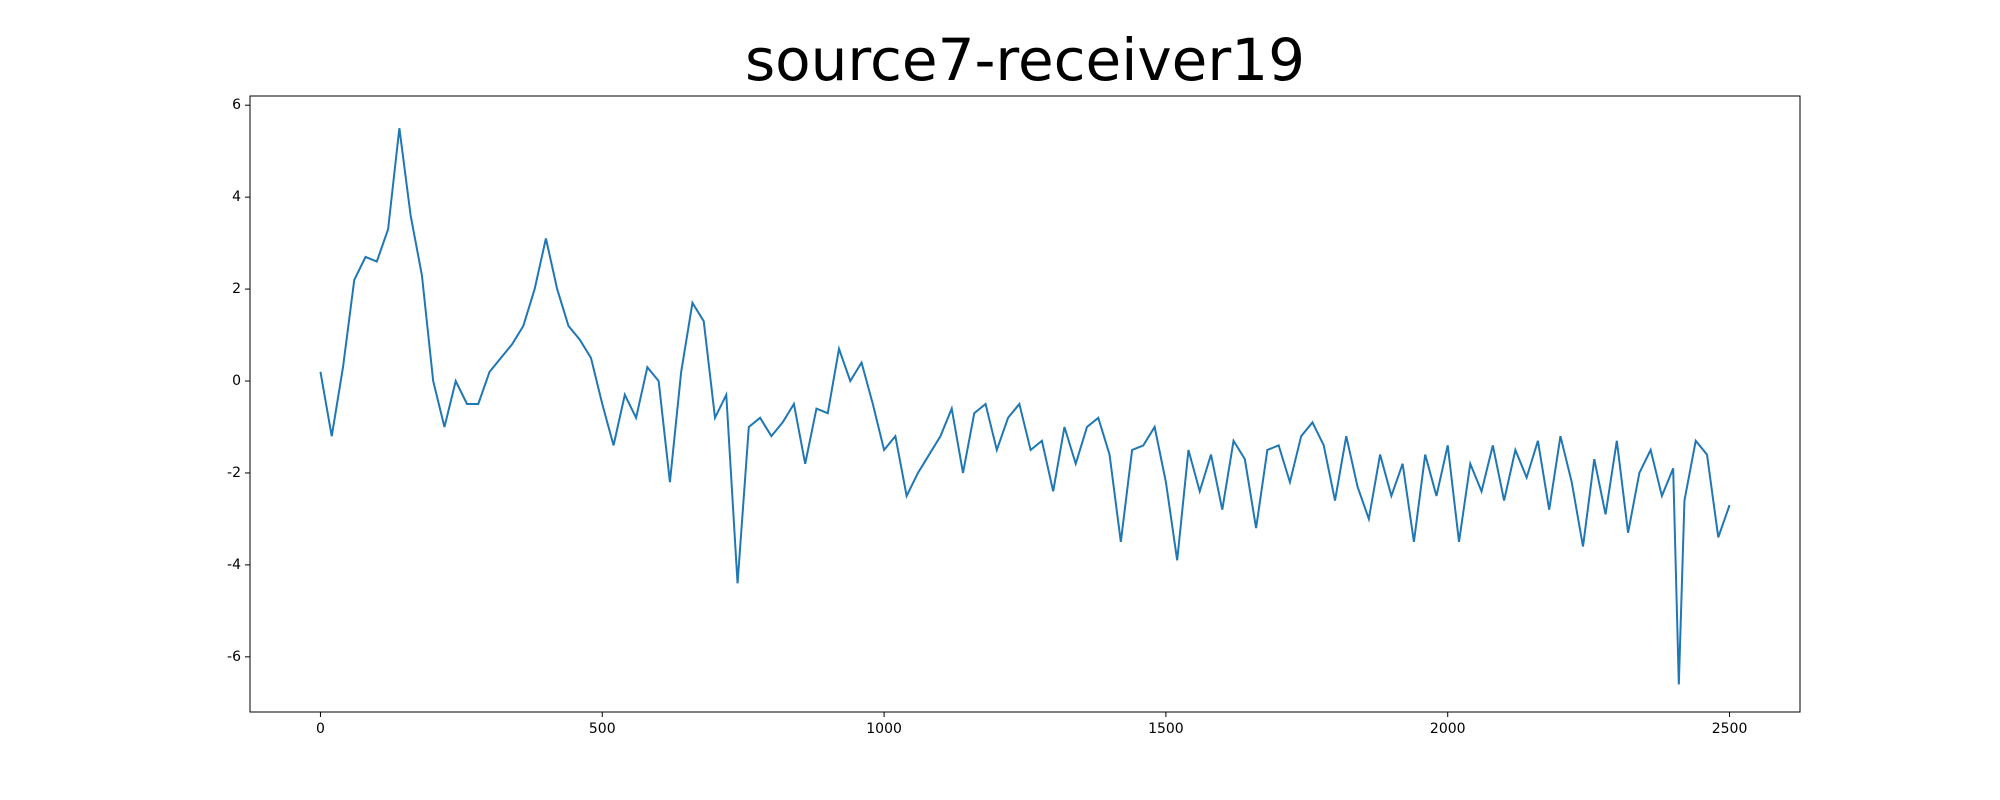  Describe the element at coordinates (320, 729) in the screenshot. I see `x-tick-label: 0` at that location.